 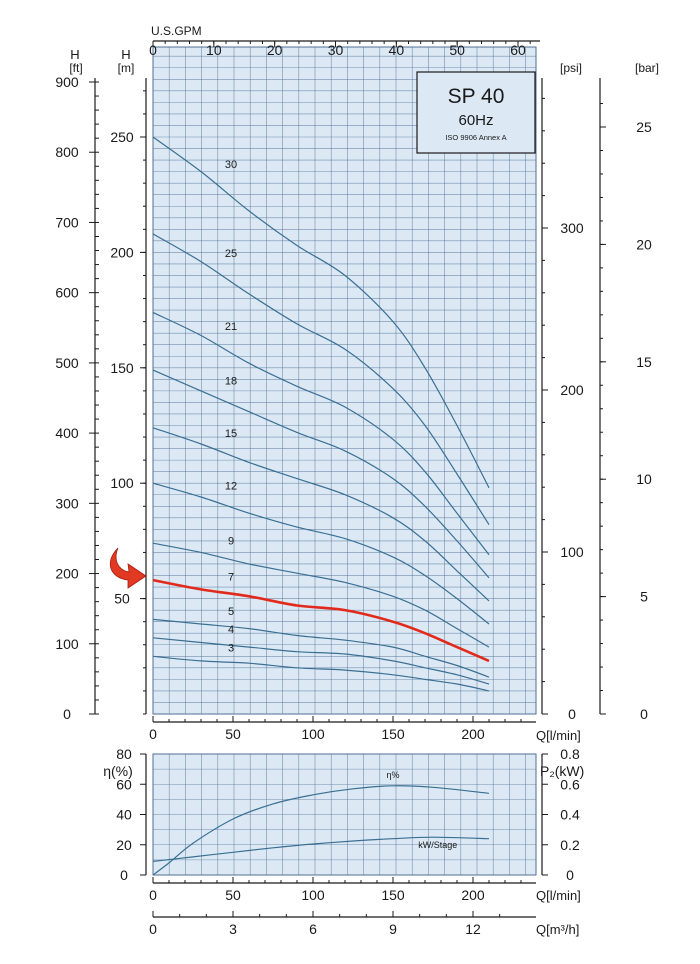 What do you see at coordinates (231, 165) in the screenshot?
I see `curve-label-30: 30` at bounding box center [231, 165].